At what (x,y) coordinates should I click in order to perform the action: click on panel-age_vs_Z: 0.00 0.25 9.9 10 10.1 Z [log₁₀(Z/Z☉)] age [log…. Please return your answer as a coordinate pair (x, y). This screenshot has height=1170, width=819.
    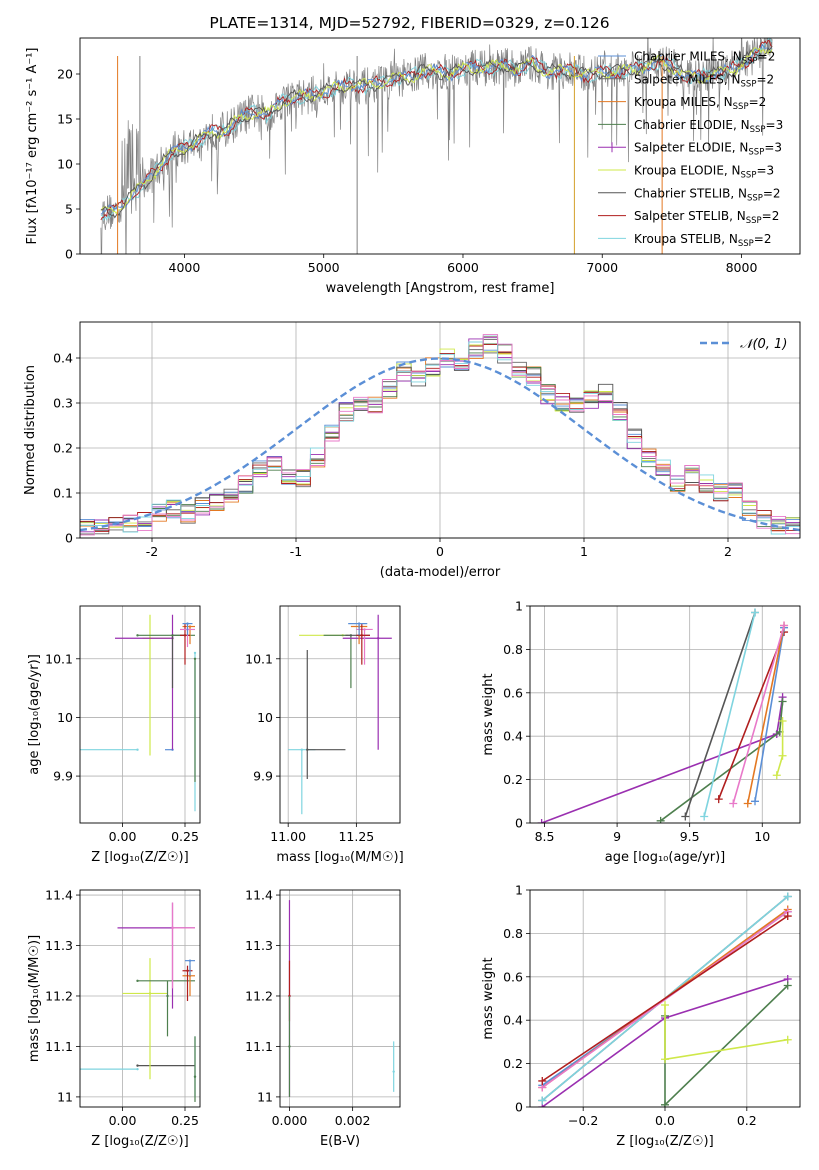
    Looking at the image, I should click on (114, 735).